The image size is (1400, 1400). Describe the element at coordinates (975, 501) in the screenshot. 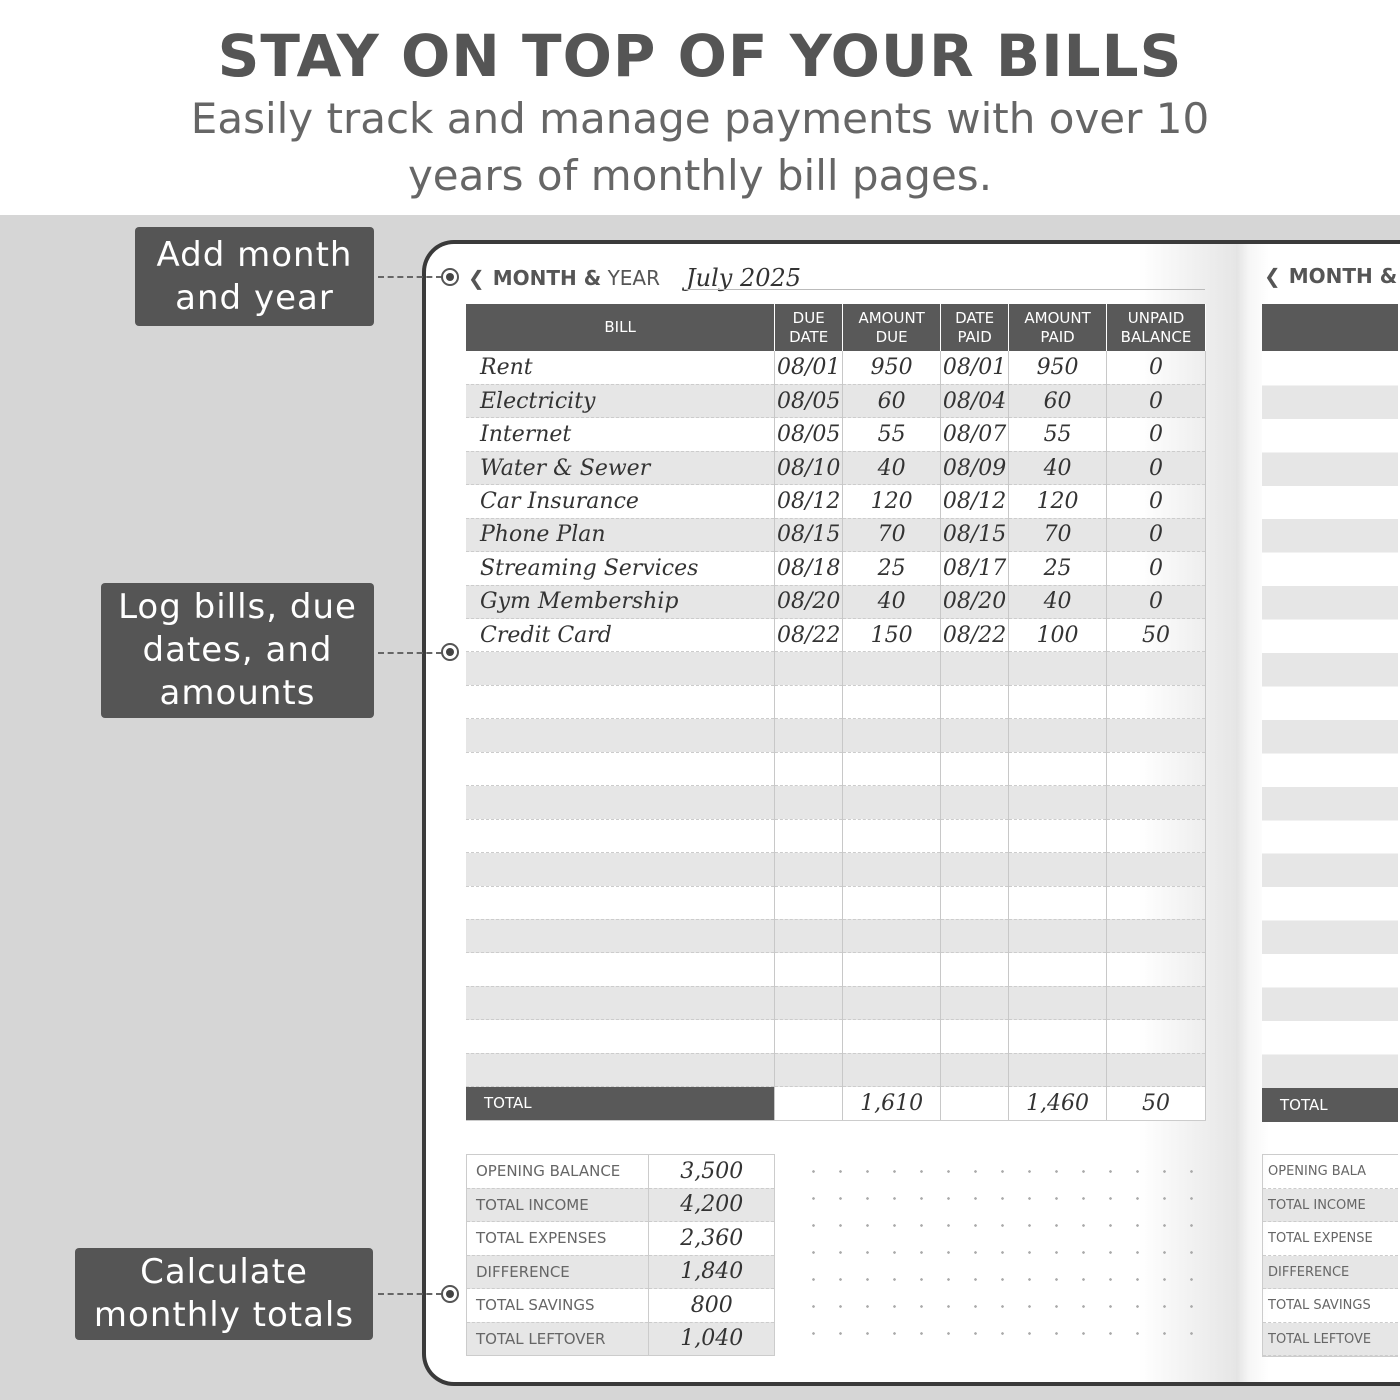

I see `bill-value-cell: 08/12` at that location.